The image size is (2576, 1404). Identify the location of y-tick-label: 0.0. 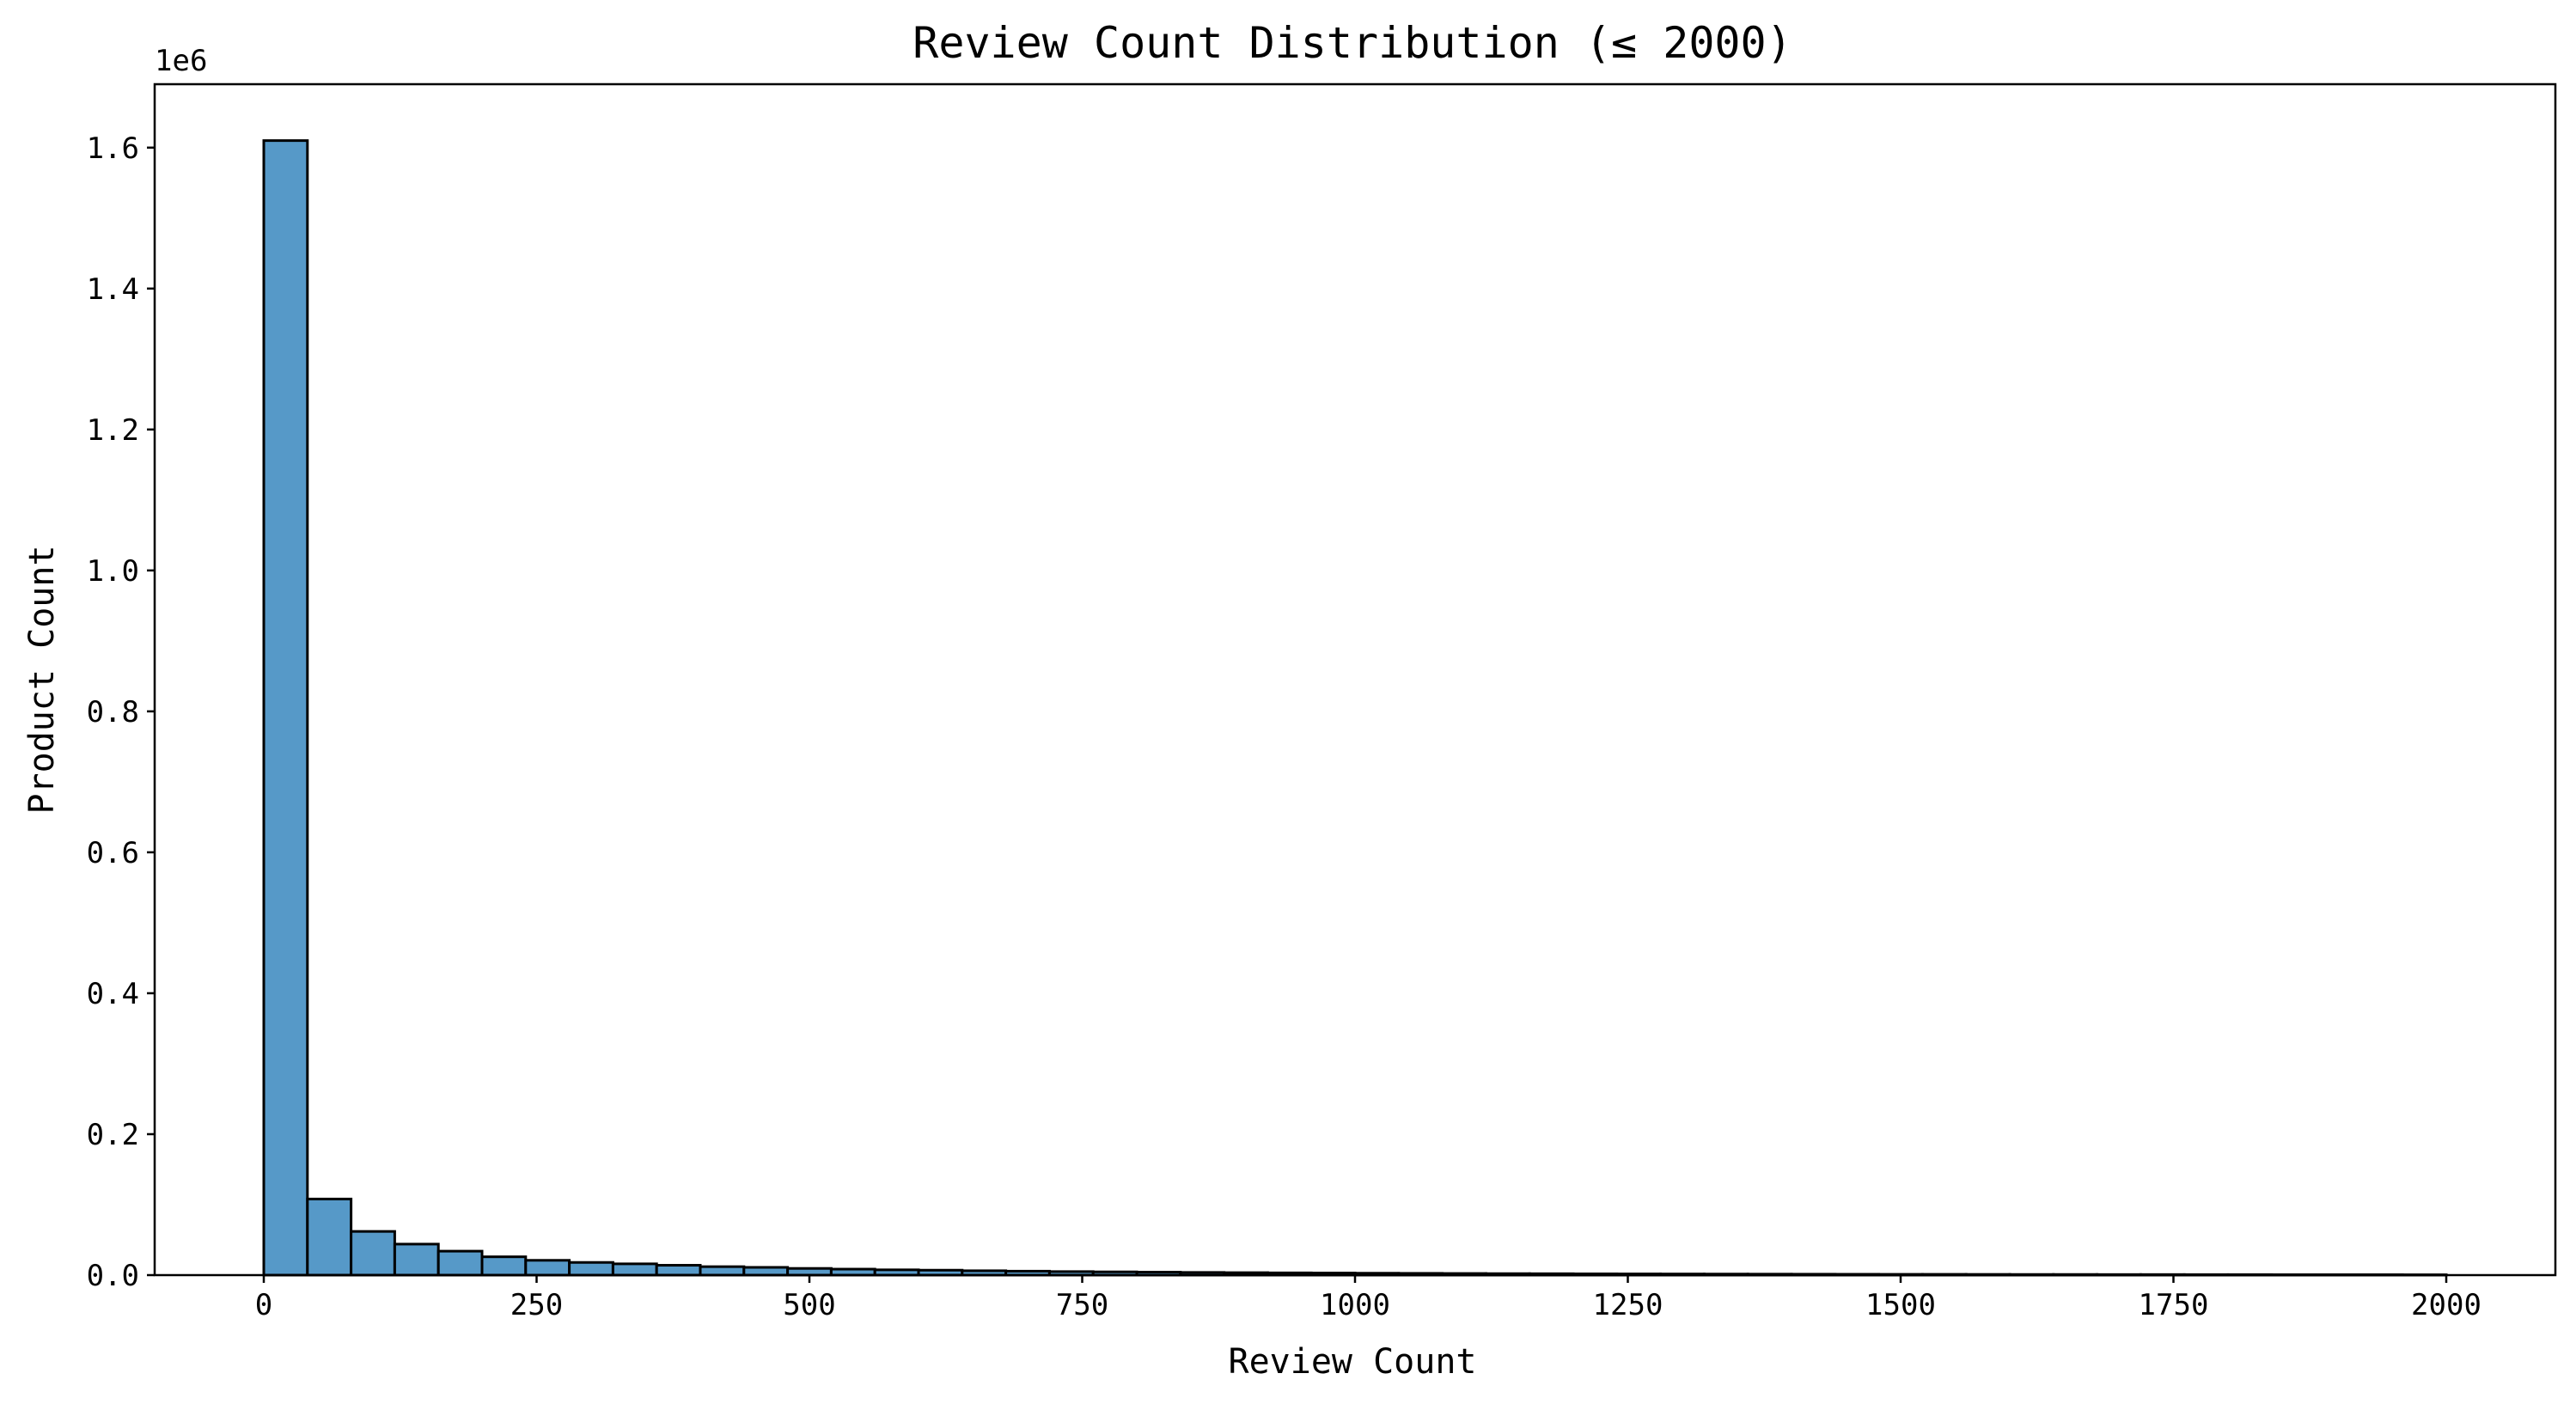
(113, 1276).